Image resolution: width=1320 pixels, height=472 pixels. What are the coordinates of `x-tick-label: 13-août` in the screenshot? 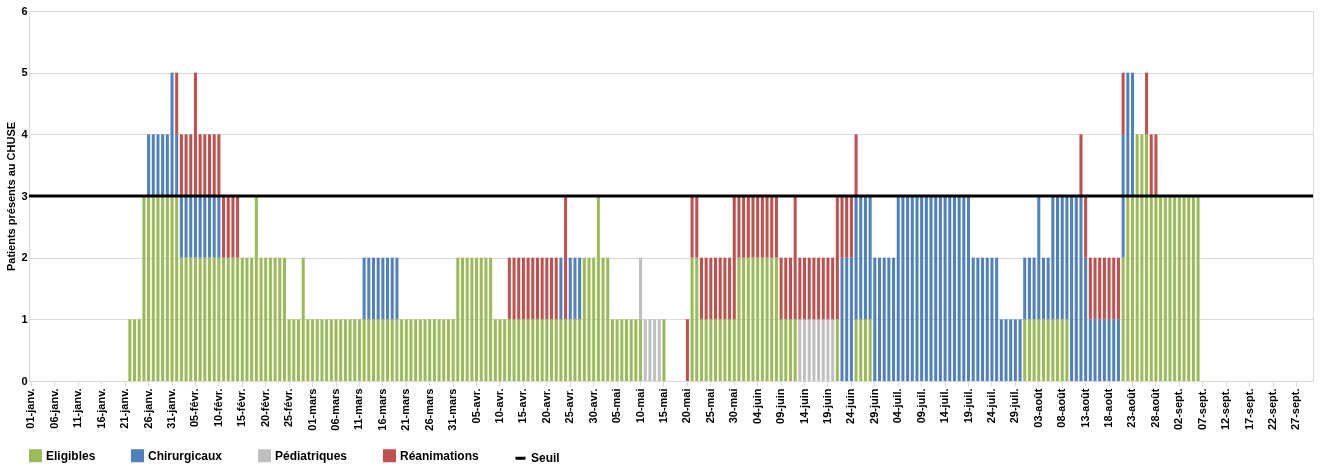 It's located at (1084, 408).